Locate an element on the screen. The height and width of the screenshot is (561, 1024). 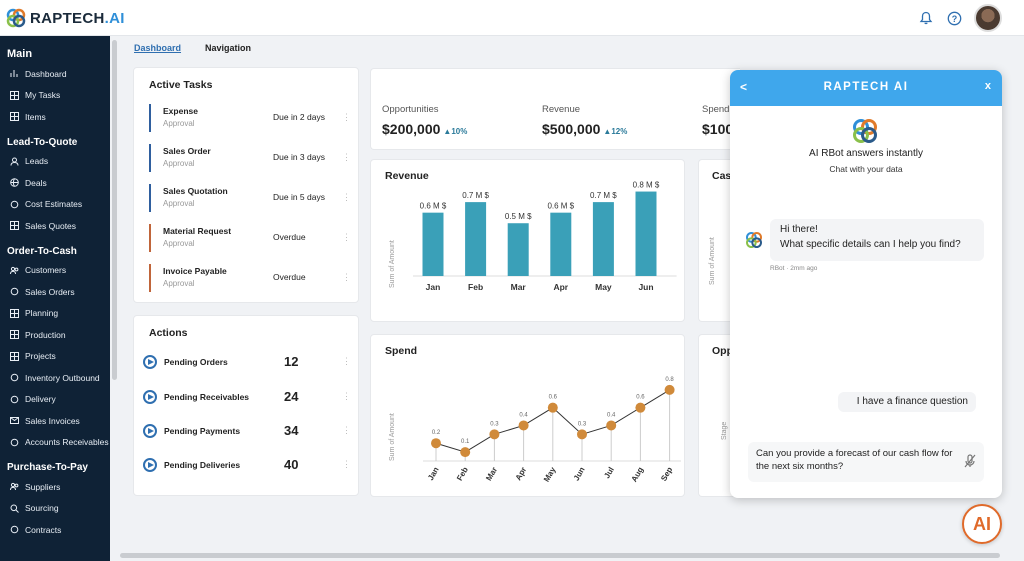
action-row: Pending Orders 12 ⋮ is located at coordinates (248, 362).